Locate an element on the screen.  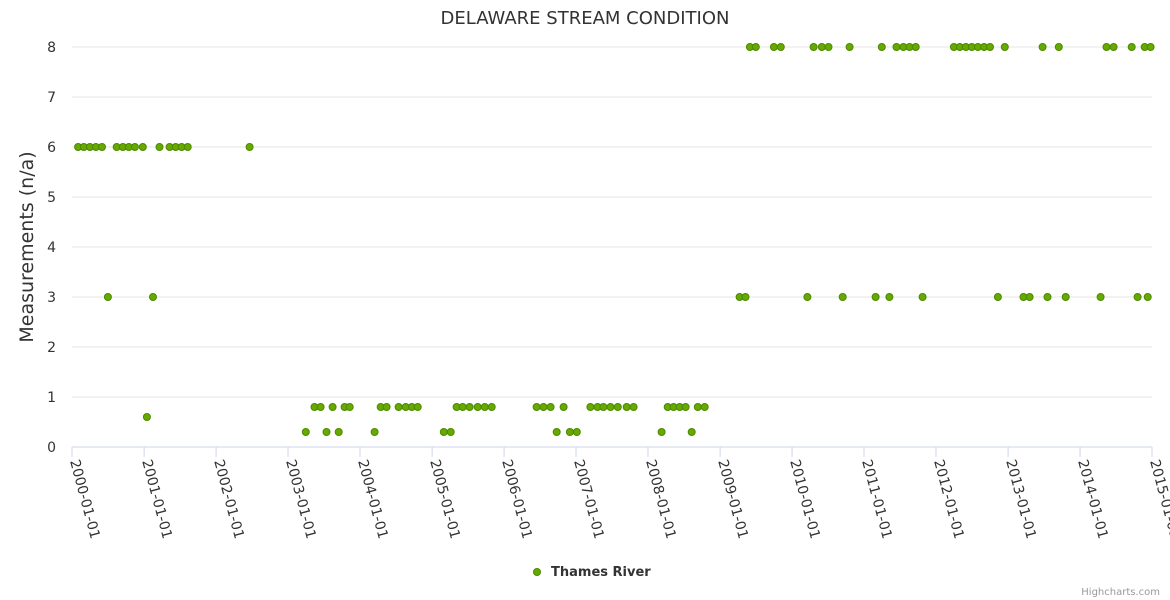
x-tick-label: 2009-01-01 is located at coordinates (732, 499).